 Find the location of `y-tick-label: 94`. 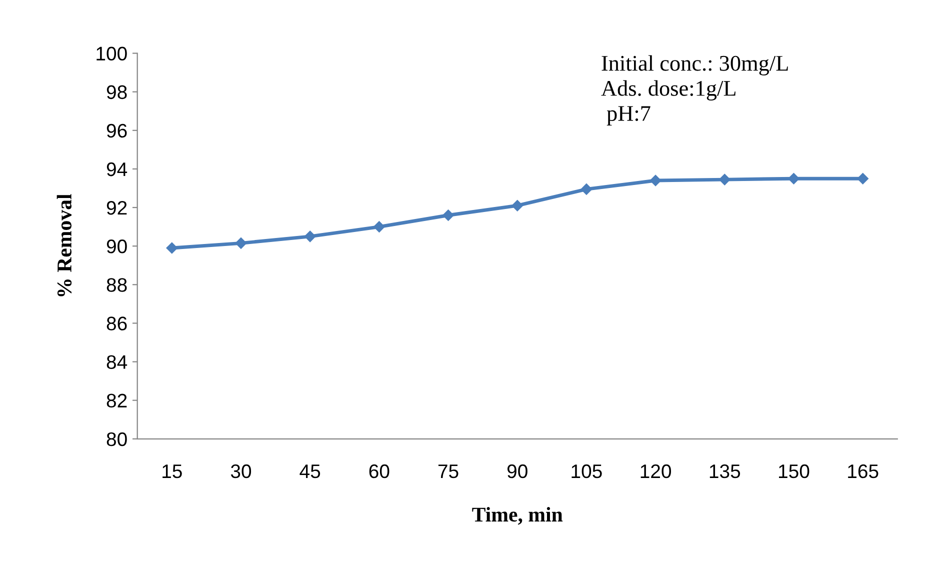

y-tick-label: 94 is located at coordinates (117, 169).